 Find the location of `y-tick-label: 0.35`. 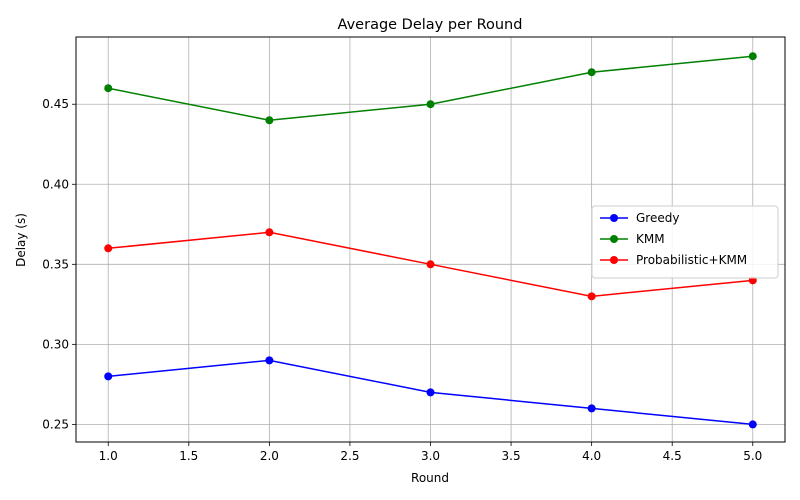

y-tick-label: 0.35 is located at coordinates (55, 264).